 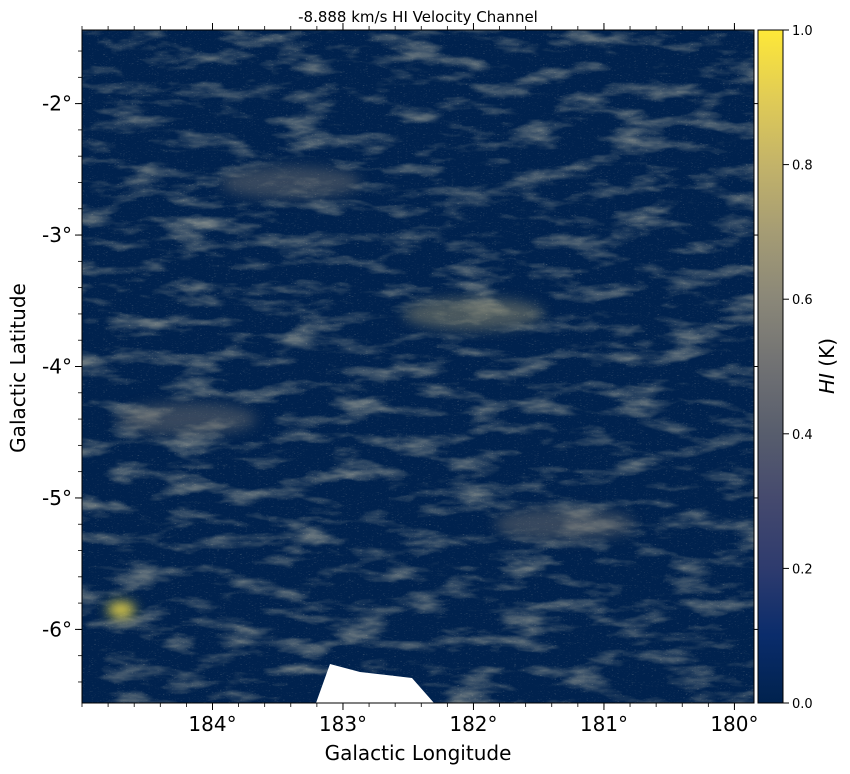 I want to click on colorbar-tick-label: 0.2, so click(x=802, y=569).